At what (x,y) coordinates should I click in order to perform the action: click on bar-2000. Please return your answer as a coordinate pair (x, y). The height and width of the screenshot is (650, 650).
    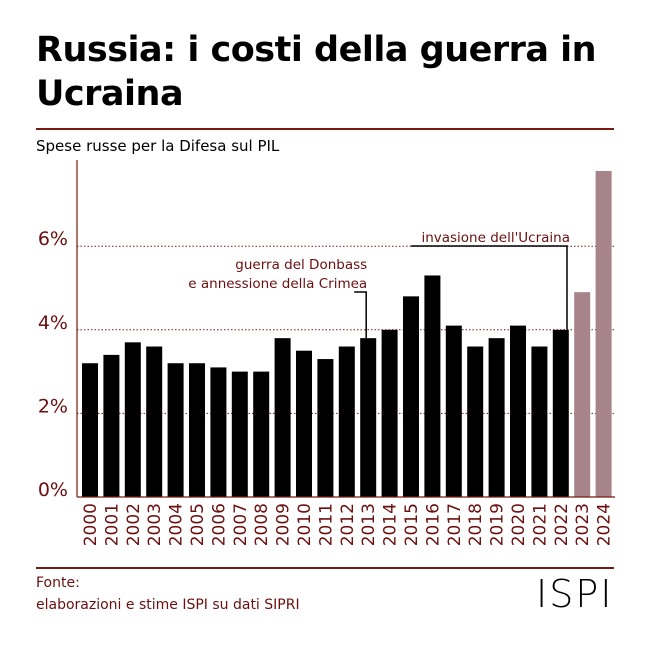
    Looking at the image, I should click on (90, 430).